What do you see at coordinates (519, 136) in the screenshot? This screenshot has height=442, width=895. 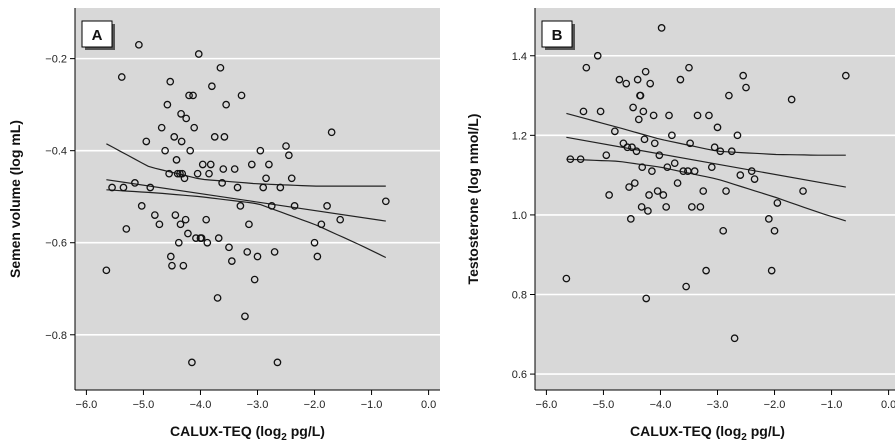 I see `y-tick-label: 1.2` at bounding box center [519, 136].